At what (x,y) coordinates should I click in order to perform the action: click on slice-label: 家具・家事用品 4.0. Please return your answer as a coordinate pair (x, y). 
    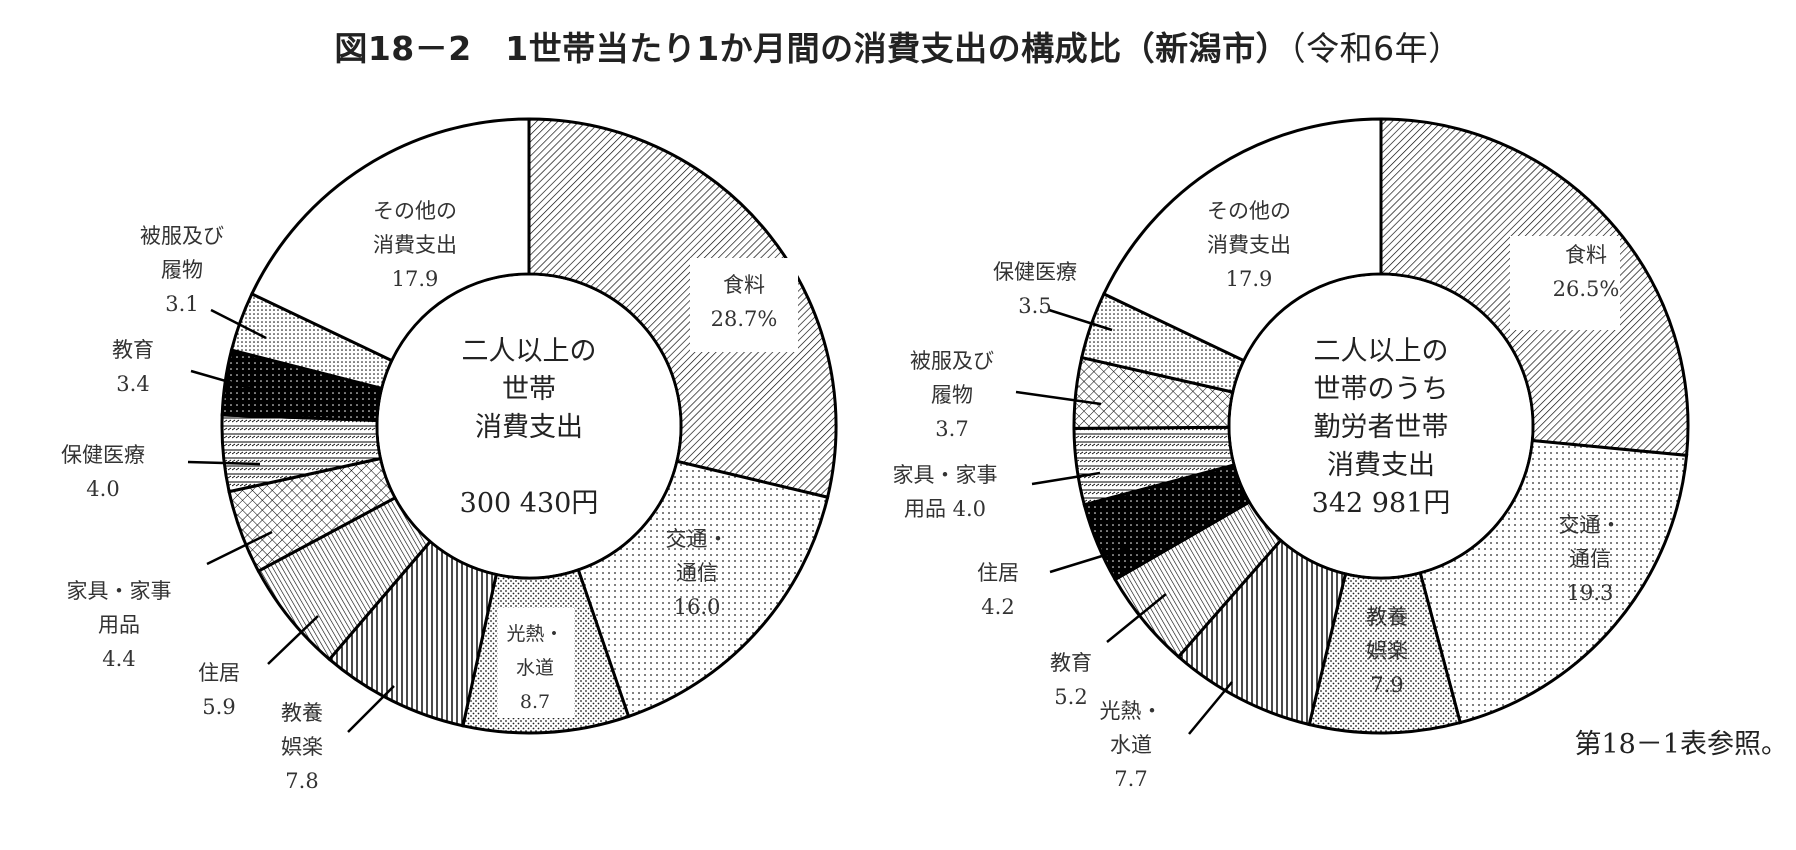
    Looking at the image, I should click on (945, 492).